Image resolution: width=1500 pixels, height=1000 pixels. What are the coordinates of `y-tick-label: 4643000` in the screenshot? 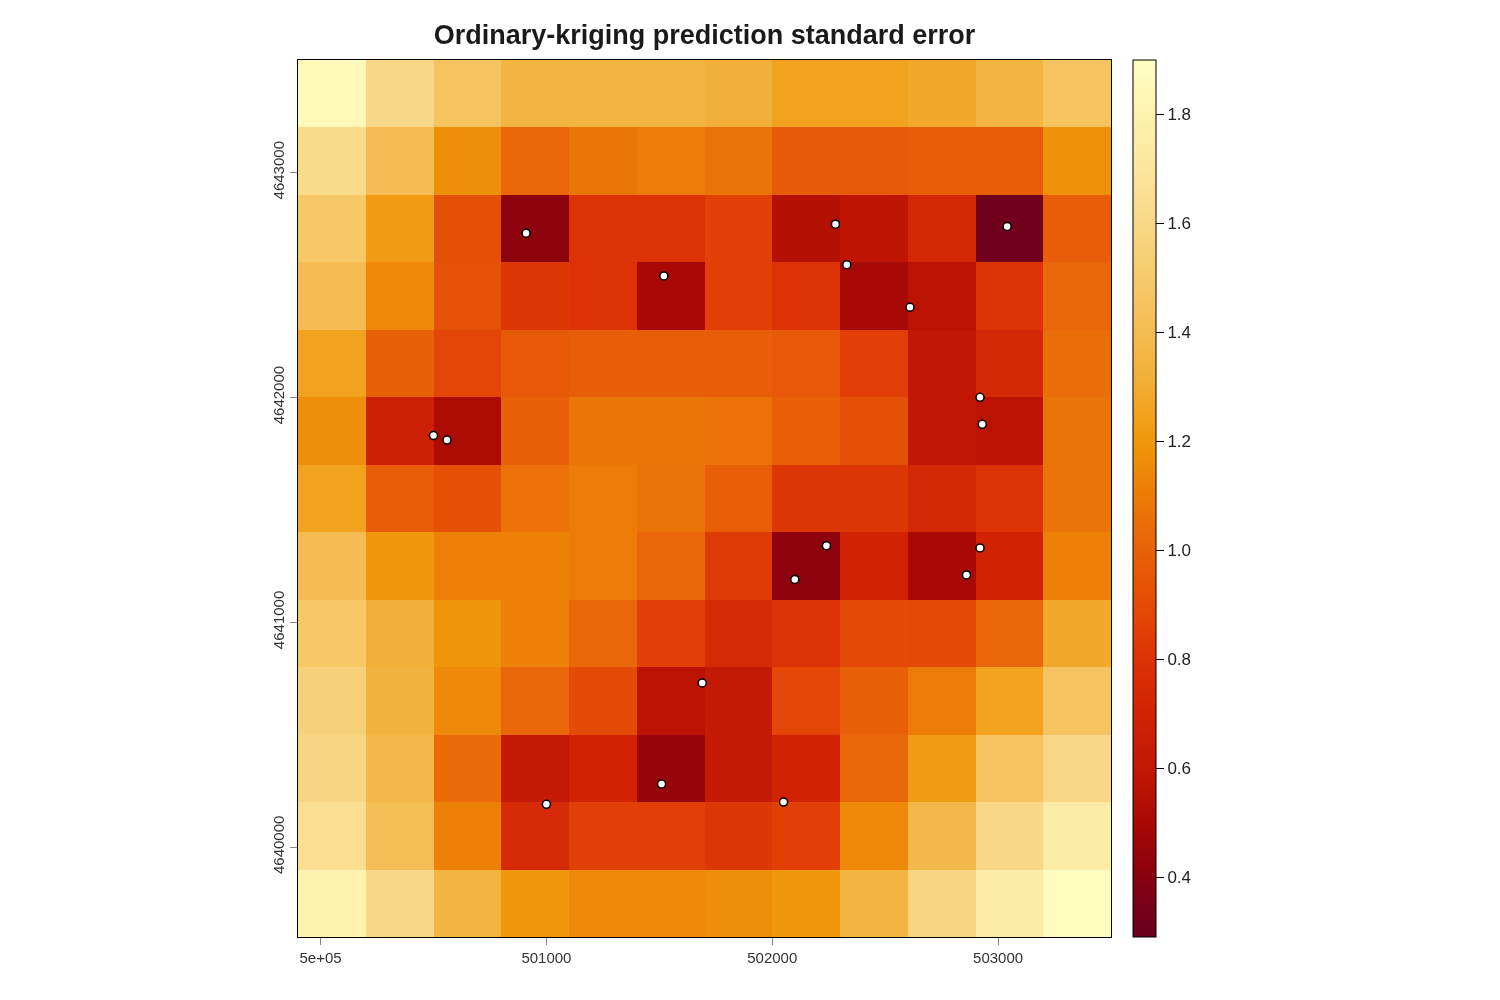 It's located at (278, 170).